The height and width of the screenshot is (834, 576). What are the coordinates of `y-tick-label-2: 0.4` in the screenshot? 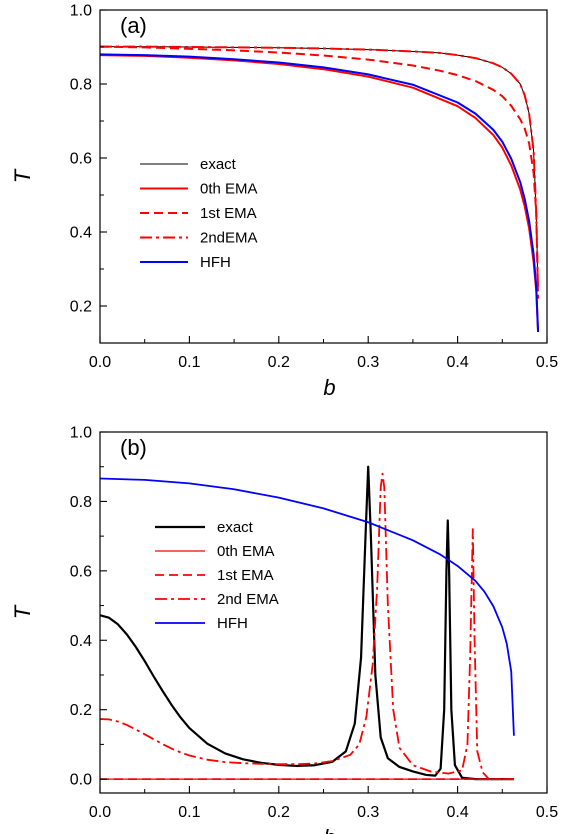 It's located at (81, 641).